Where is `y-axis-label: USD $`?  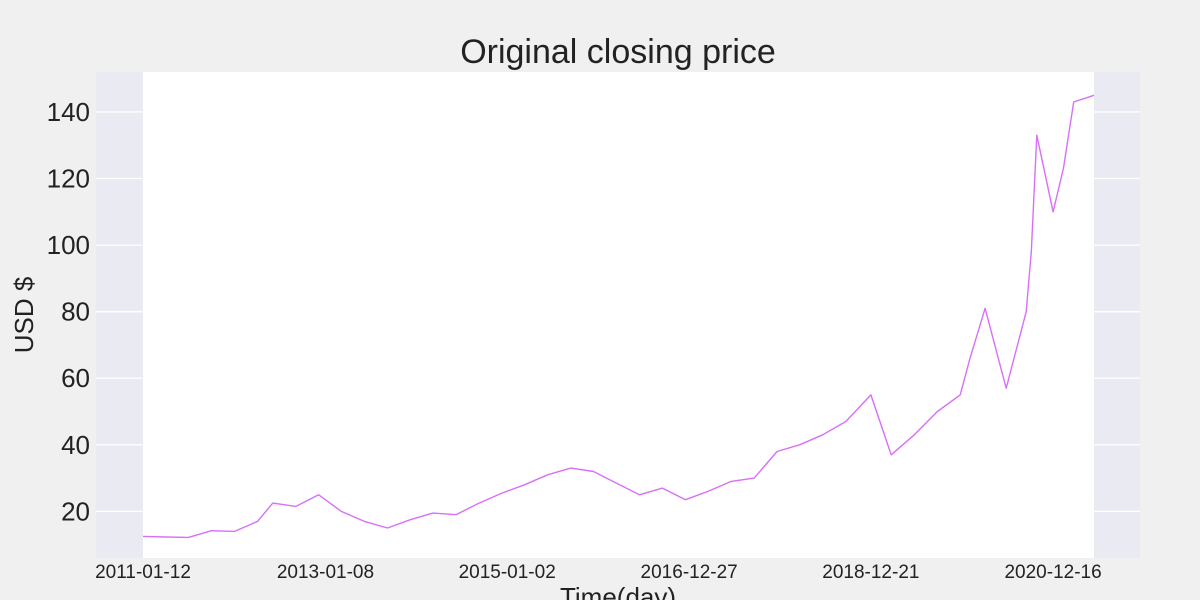
y-axis-label: USD $ is located at coordinates (24, 314).